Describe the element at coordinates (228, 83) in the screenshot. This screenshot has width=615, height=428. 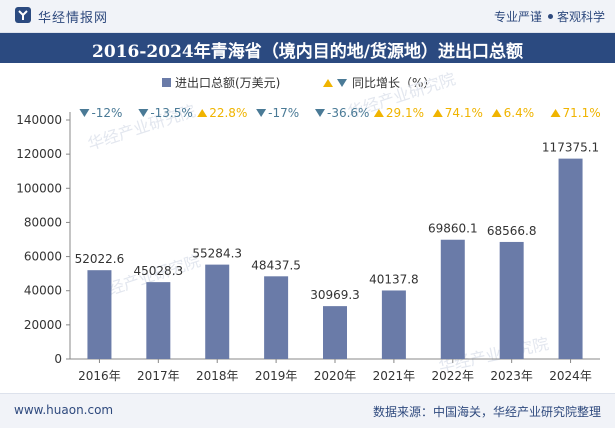
I see `legend-bar-label: 进出口总额(万美元)` at that location.